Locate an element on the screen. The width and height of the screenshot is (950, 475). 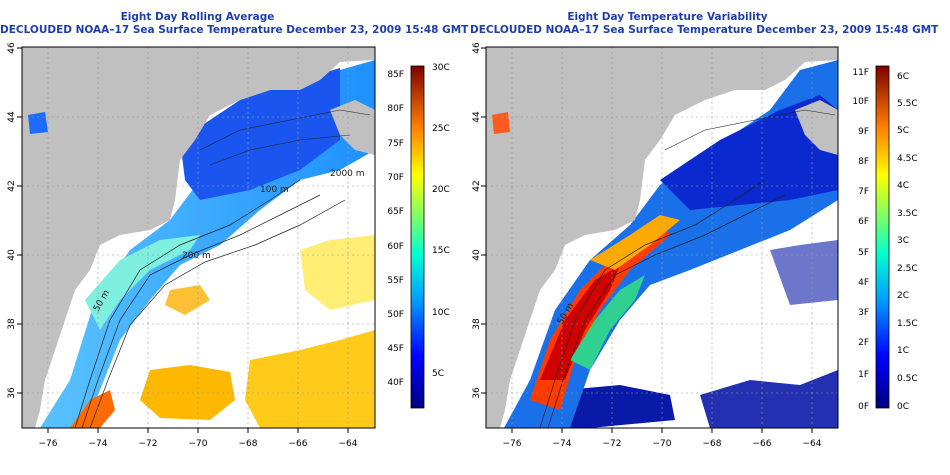
right-title-line1: Eight Day Temperature Variability is located at coordinates (667, 17).